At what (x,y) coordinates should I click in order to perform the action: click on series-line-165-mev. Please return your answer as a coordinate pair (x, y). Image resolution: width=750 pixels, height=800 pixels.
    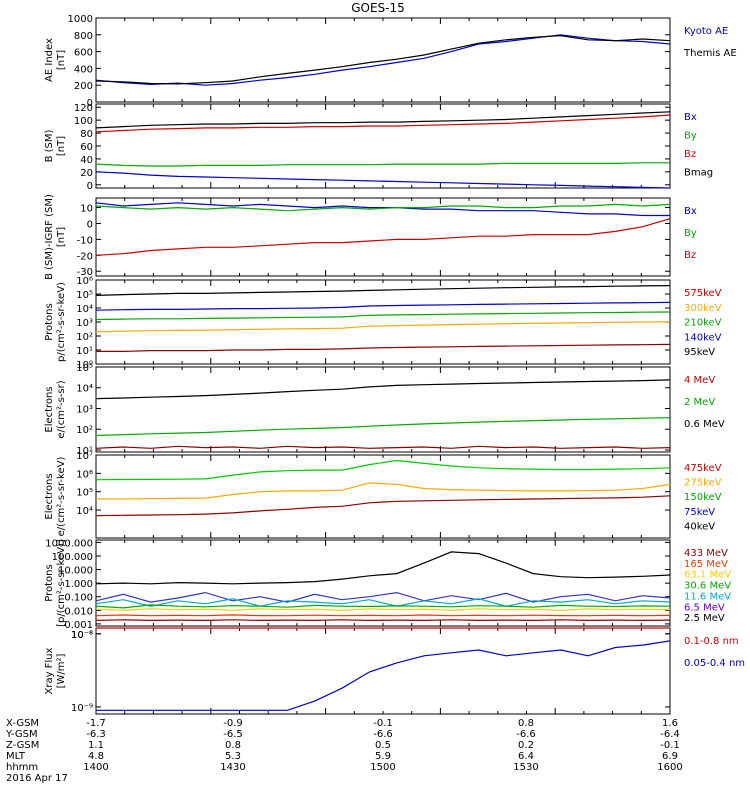
    Looking at the image, I should click on (383, 615).